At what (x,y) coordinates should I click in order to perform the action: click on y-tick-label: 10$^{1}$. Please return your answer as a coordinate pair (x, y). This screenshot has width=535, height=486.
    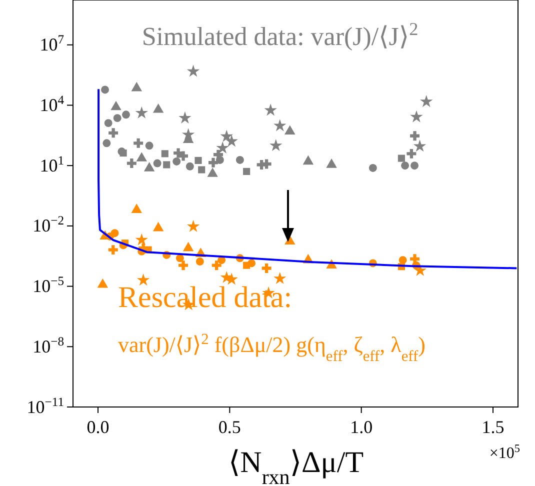
    Looking at the image, I should click on (52, 164).